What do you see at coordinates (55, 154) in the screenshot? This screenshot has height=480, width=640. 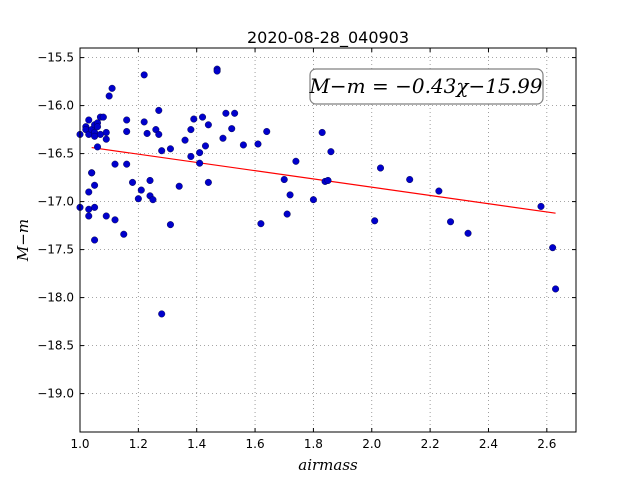 I see `y-tick-label: −16.5` at bounding box center [55, 154].